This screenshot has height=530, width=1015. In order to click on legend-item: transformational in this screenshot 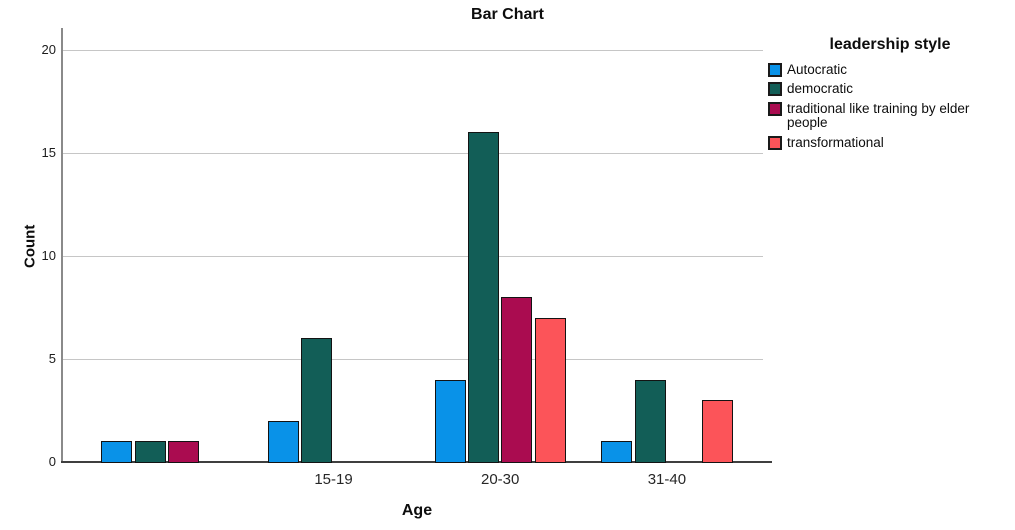, I will do `click(890, 142)`.